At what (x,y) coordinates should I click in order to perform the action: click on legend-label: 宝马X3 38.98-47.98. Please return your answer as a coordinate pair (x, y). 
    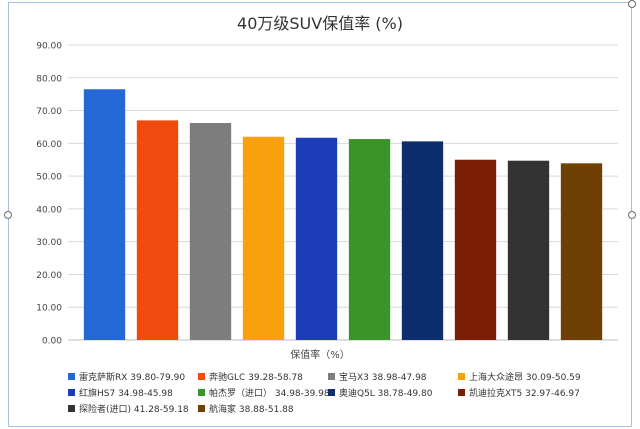
    Looking at the image, I should click on (383, 378).